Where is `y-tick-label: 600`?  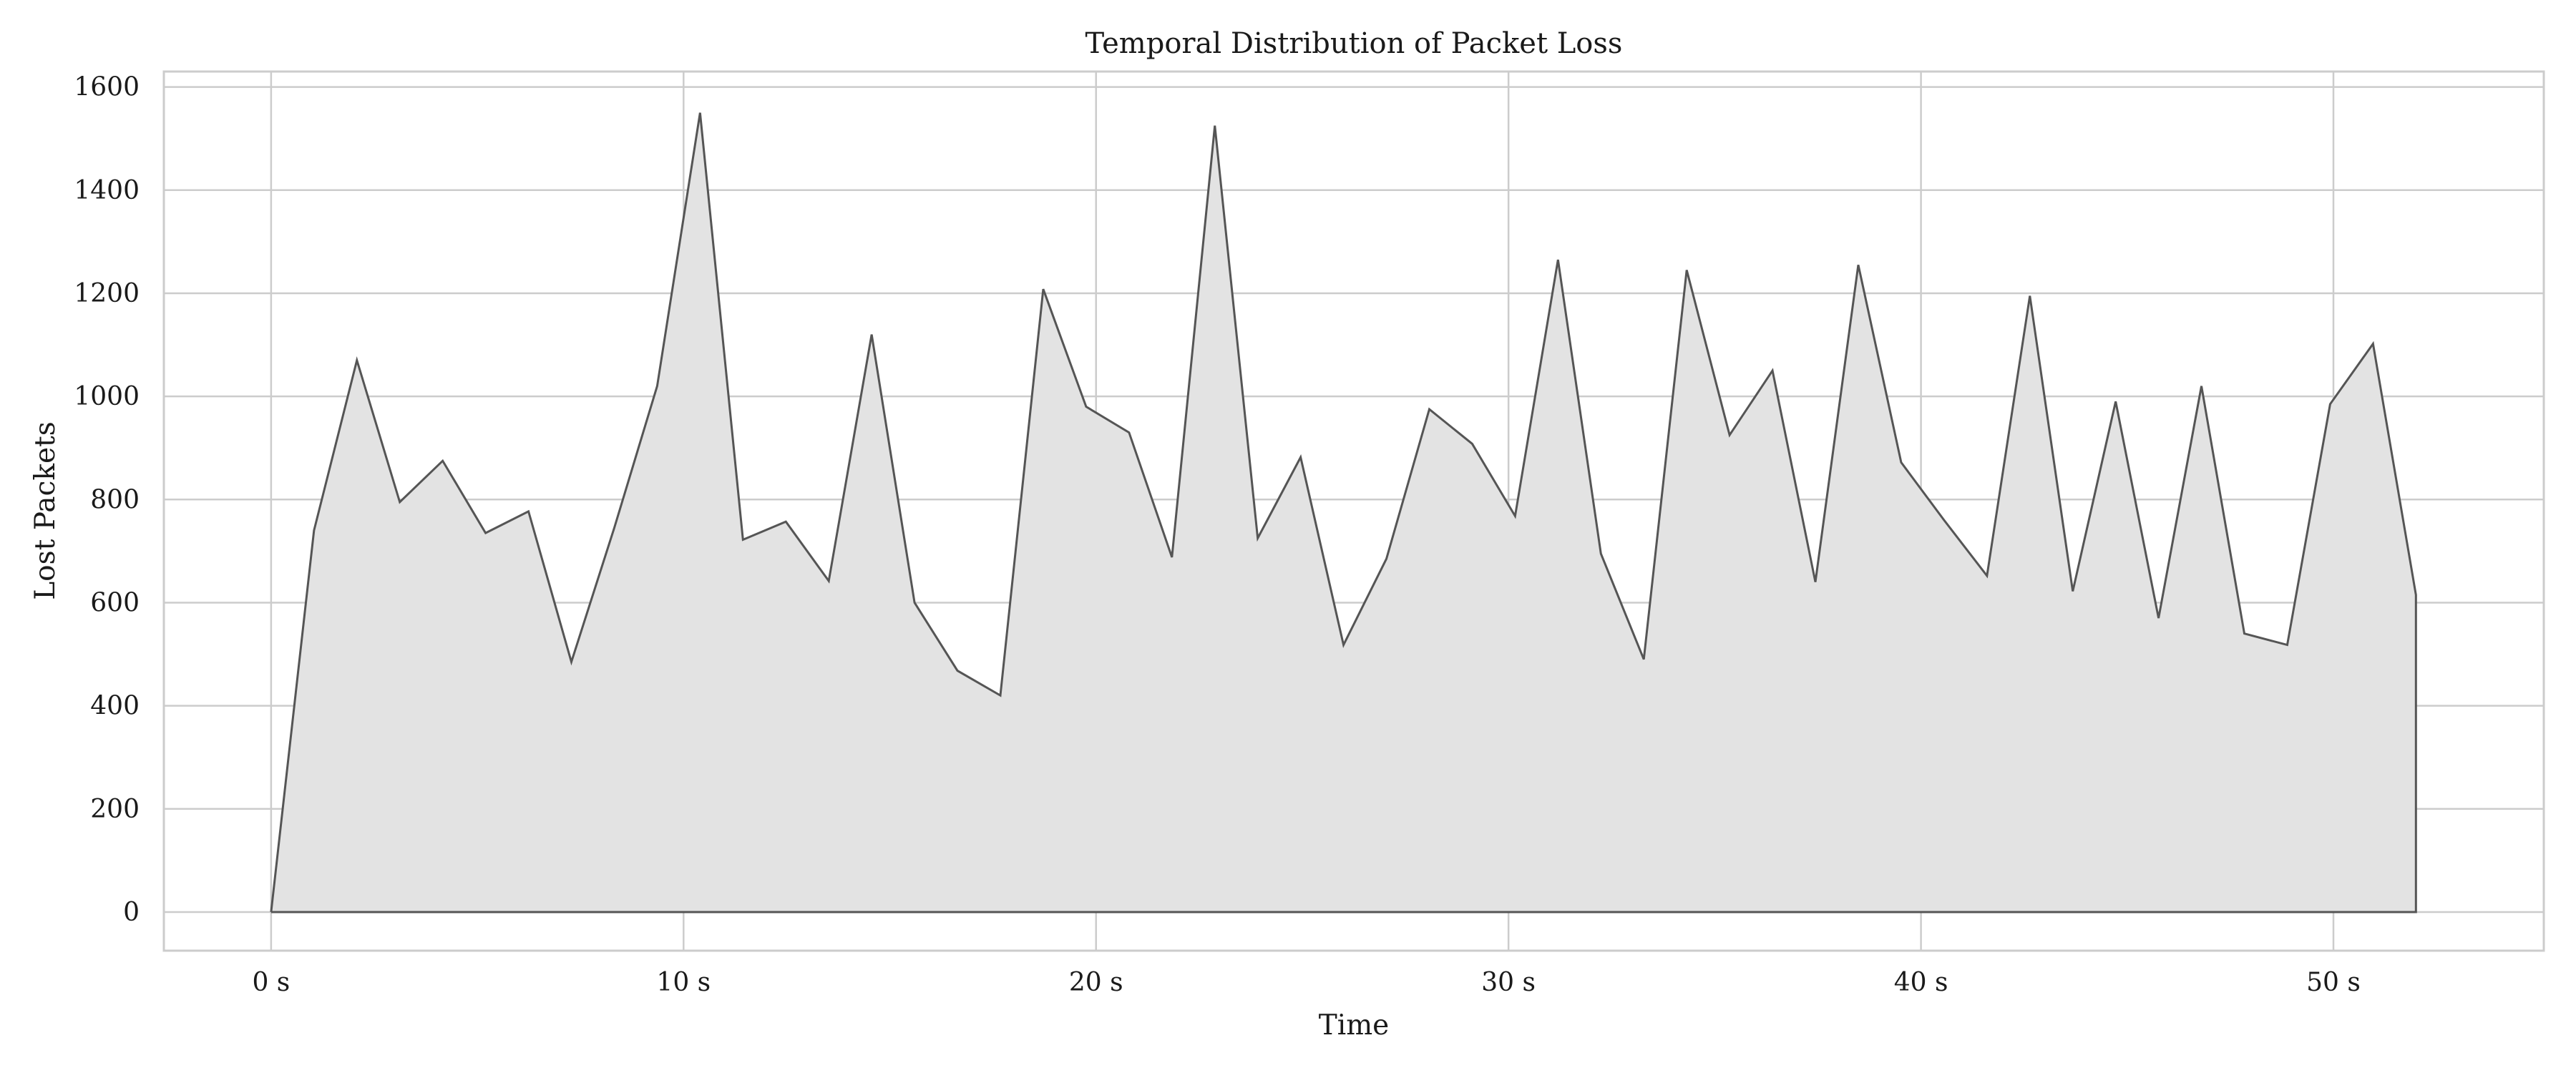 y-tick-label: 600 is located at coordinates (115, 603).